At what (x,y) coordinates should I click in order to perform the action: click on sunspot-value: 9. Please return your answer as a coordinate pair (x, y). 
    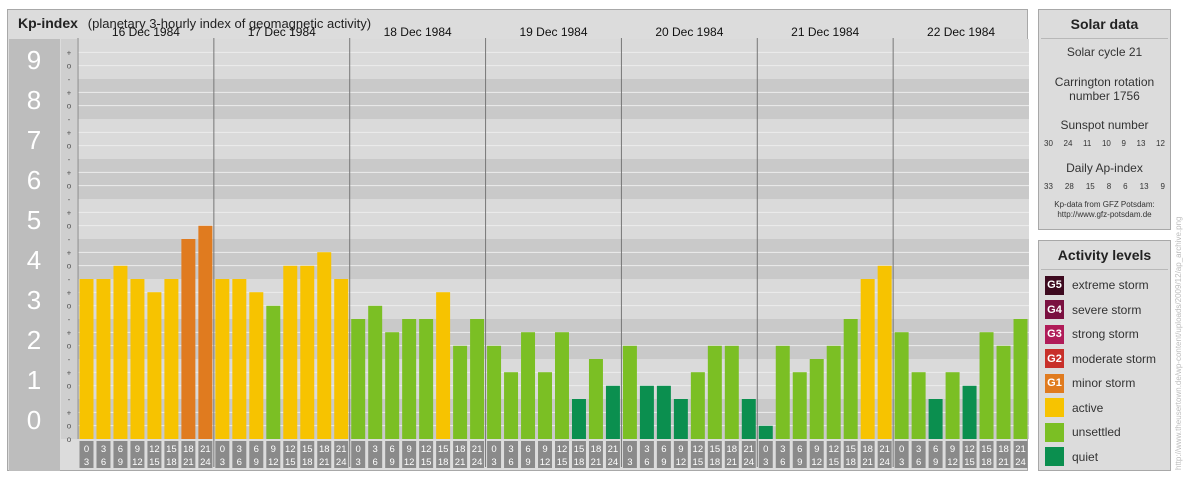
    Looking at the image, I should click on (1123, 143).